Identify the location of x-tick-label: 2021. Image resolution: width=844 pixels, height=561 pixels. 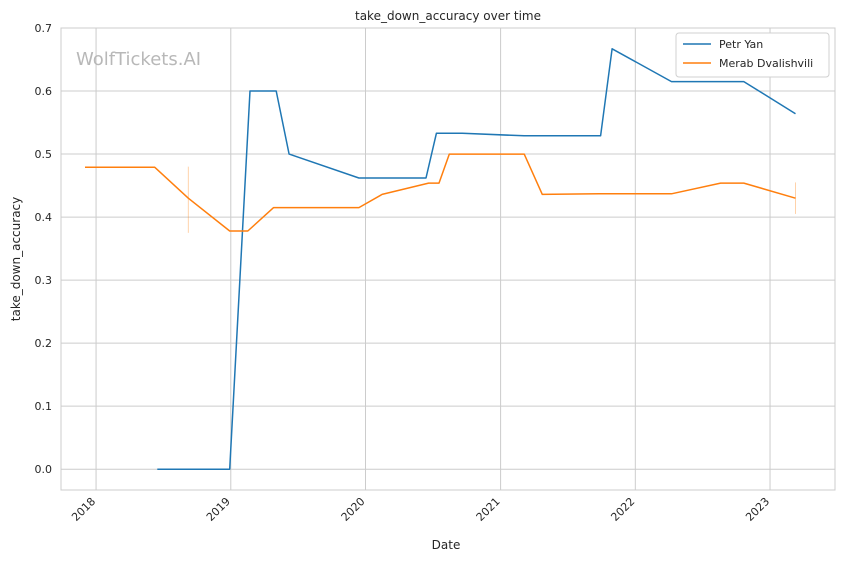
(488, 509).